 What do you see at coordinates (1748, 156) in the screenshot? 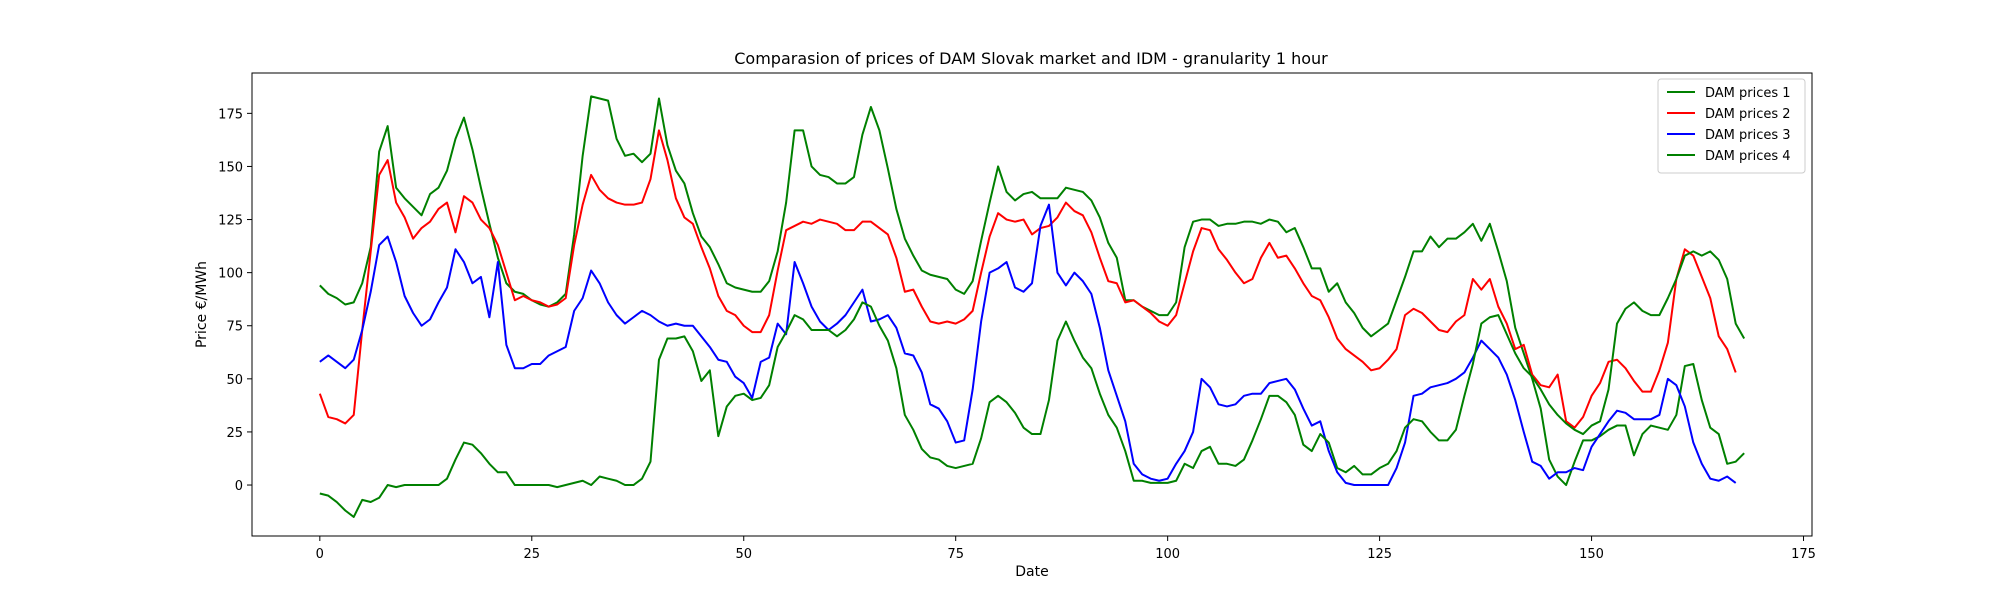
I see `legend-label-4: DAM prices 4` at bounding box center [1748, 156].